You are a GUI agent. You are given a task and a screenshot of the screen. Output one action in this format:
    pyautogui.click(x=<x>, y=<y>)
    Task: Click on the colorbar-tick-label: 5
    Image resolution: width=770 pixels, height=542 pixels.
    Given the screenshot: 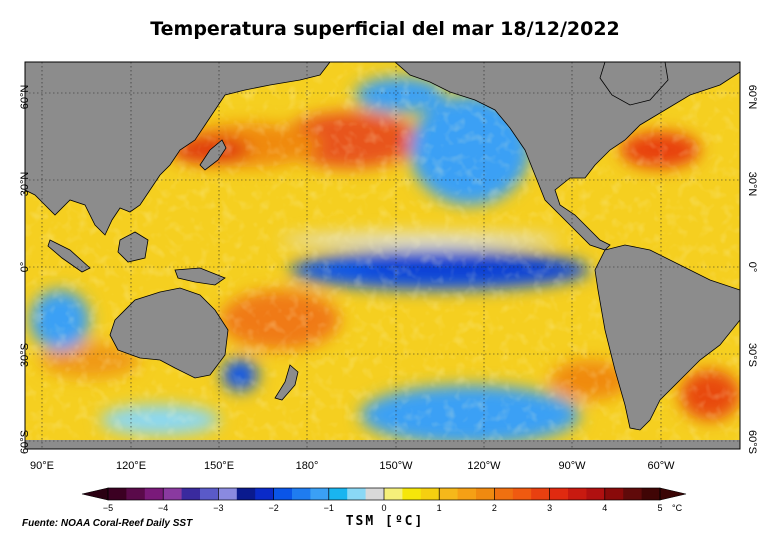 What is the action you would take?
    pyautogui.click(x=660, y=508)
    